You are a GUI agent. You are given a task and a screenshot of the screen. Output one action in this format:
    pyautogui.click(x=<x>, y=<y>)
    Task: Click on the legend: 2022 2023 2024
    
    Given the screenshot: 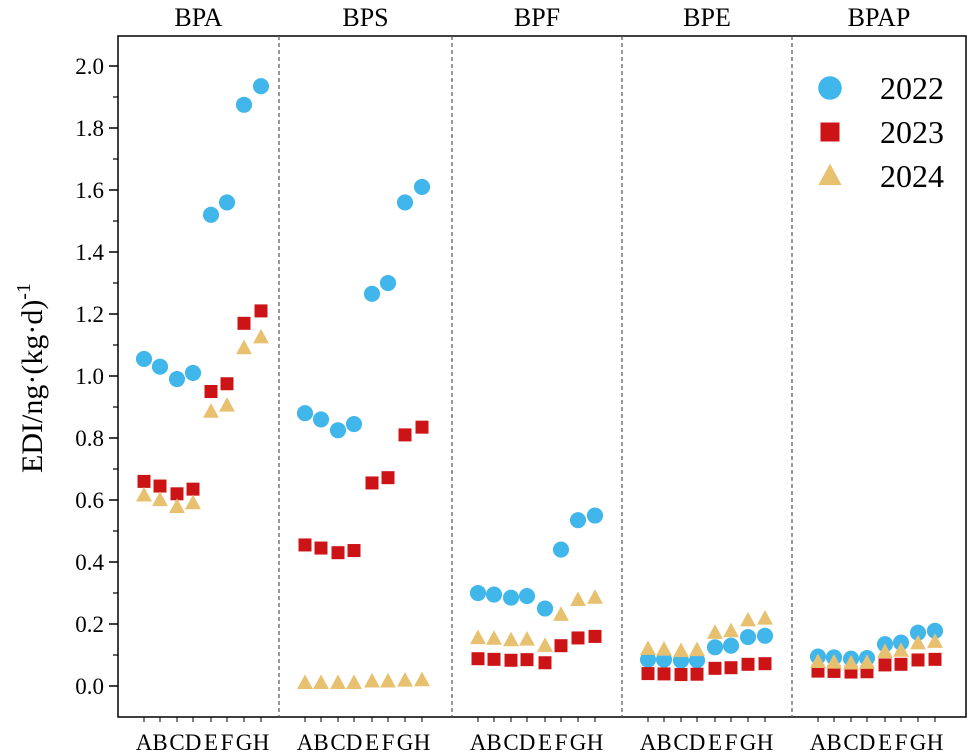 What is the action you would take?
    pyautogui.click(x=881, y=132)
    